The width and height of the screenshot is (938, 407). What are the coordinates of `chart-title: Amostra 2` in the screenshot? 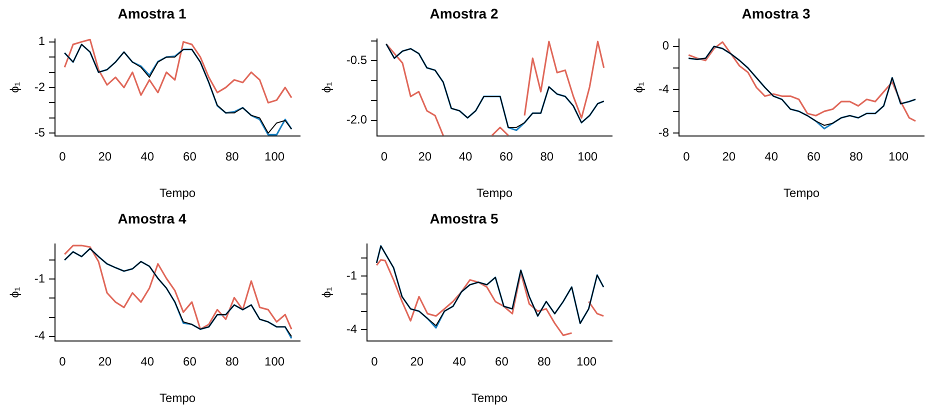 It's located at (464, 13).